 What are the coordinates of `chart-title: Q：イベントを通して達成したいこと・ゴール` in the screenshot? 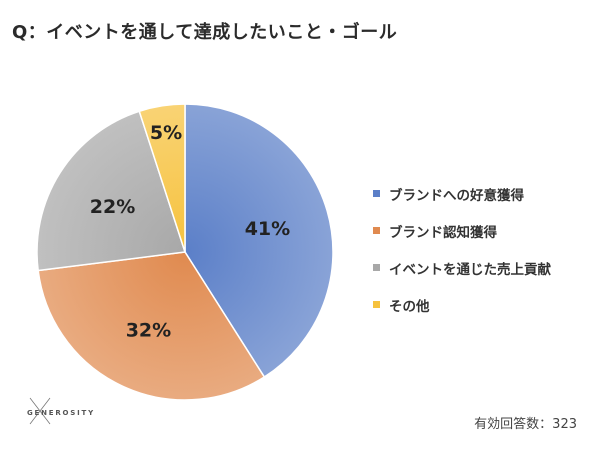 It's located at (205, 32).